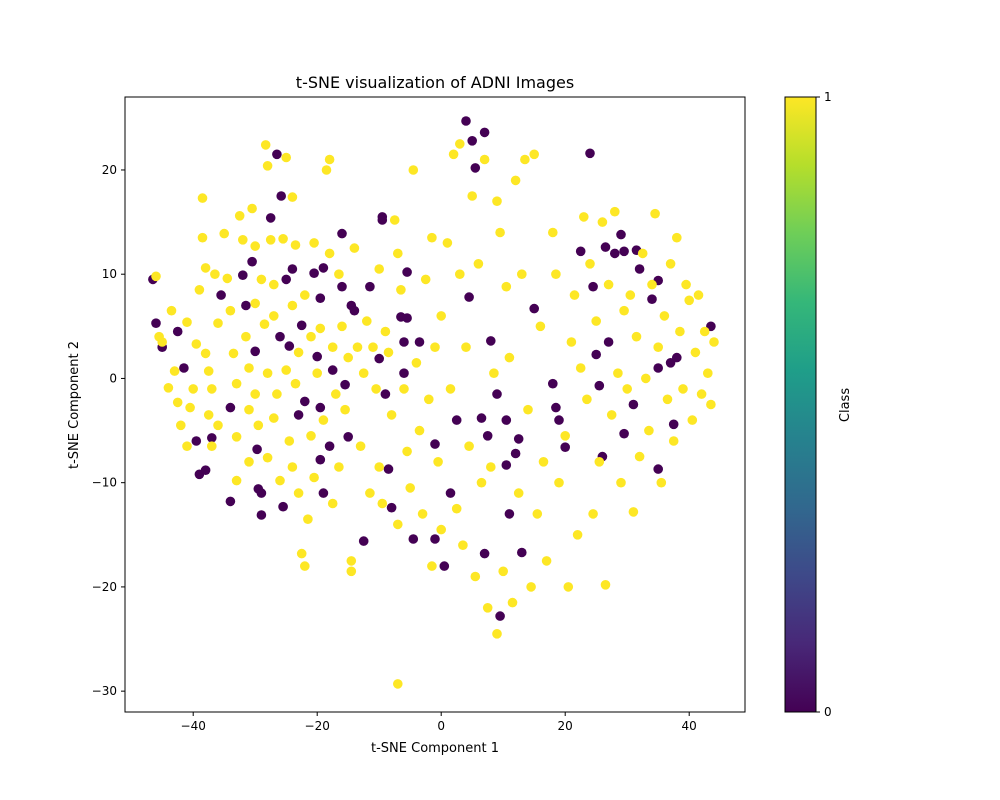 The image size is (1000, 800). Describe the element at coordinates (108, 430) in the screenshot. I see `y-axis-ticks: −30 −20 −10 0 10 20` at that location.